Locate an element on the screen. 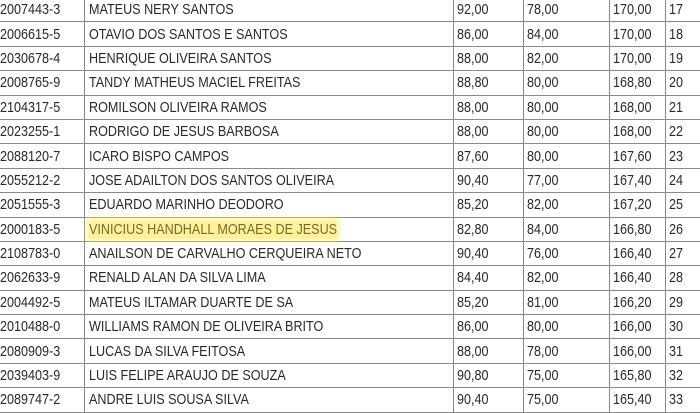 This screenshot has height=413, width=700. name-cell: ROMILSON OLIVEIRA RAMOS is located at coordinates (270, 107).